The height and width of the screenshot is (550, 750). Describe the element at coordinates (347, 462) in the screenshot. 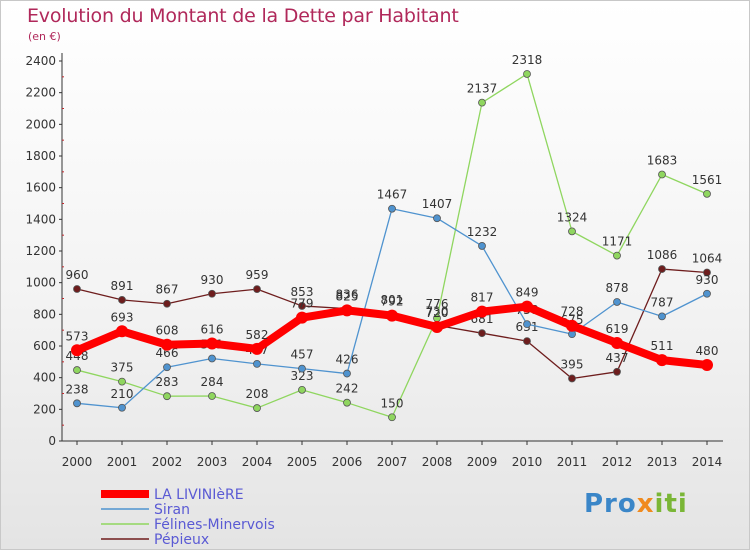

I see `x-tick-label: 2006` at that location.